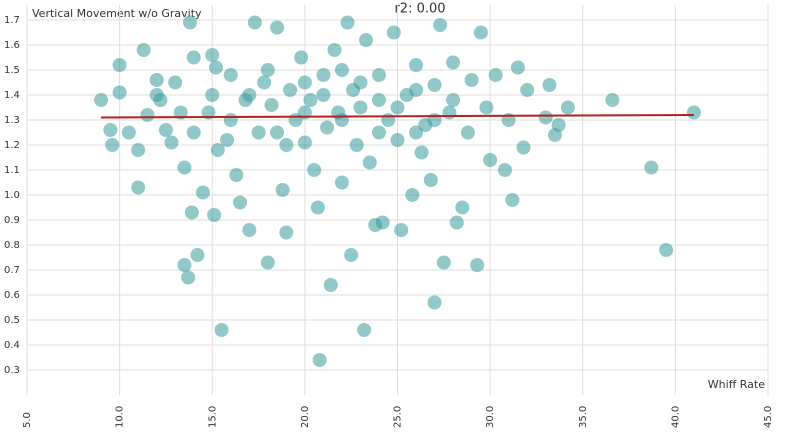 This screenshot has width=788, height=433. What do you see at coordinates (12, 295) in the screenshot?
I see `y-tick-label: 0.6` at bounding box center [12, 295].